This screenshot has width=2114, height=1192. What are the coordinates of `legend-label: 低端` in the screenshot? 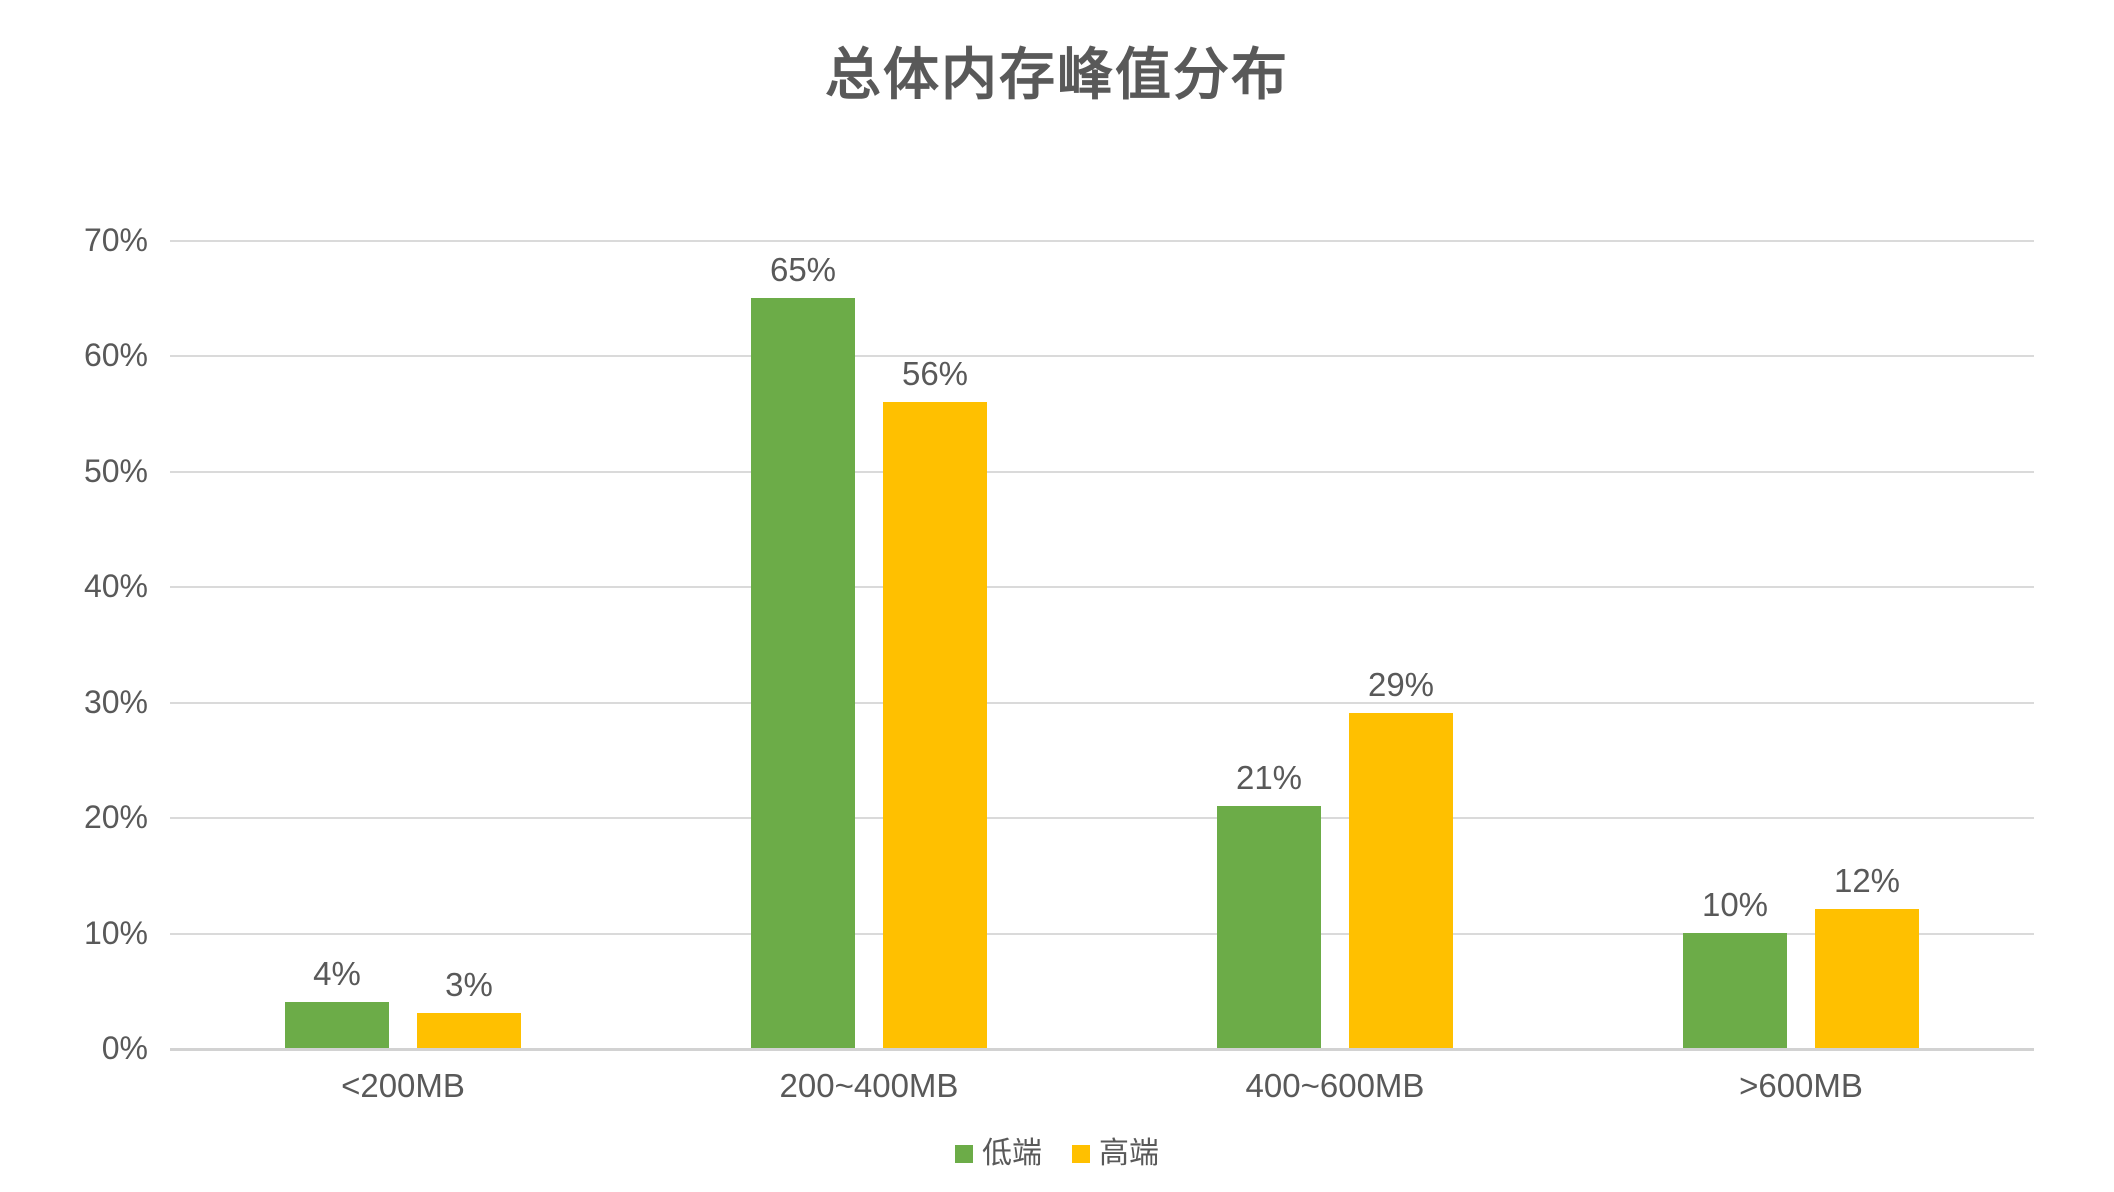 It's located at (1012, 1153).